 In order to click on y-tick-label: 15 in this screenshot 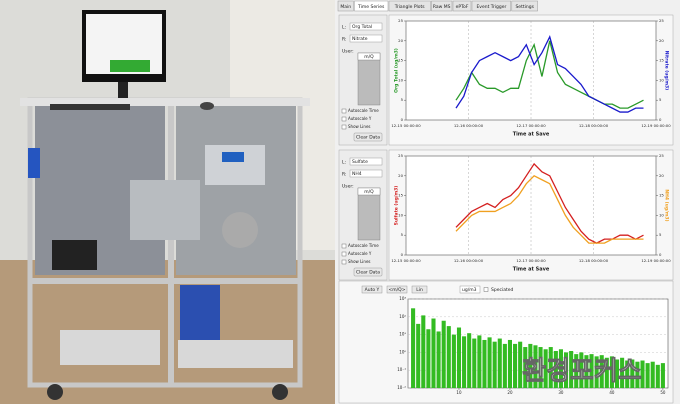, I will do `click(400, 60)`.